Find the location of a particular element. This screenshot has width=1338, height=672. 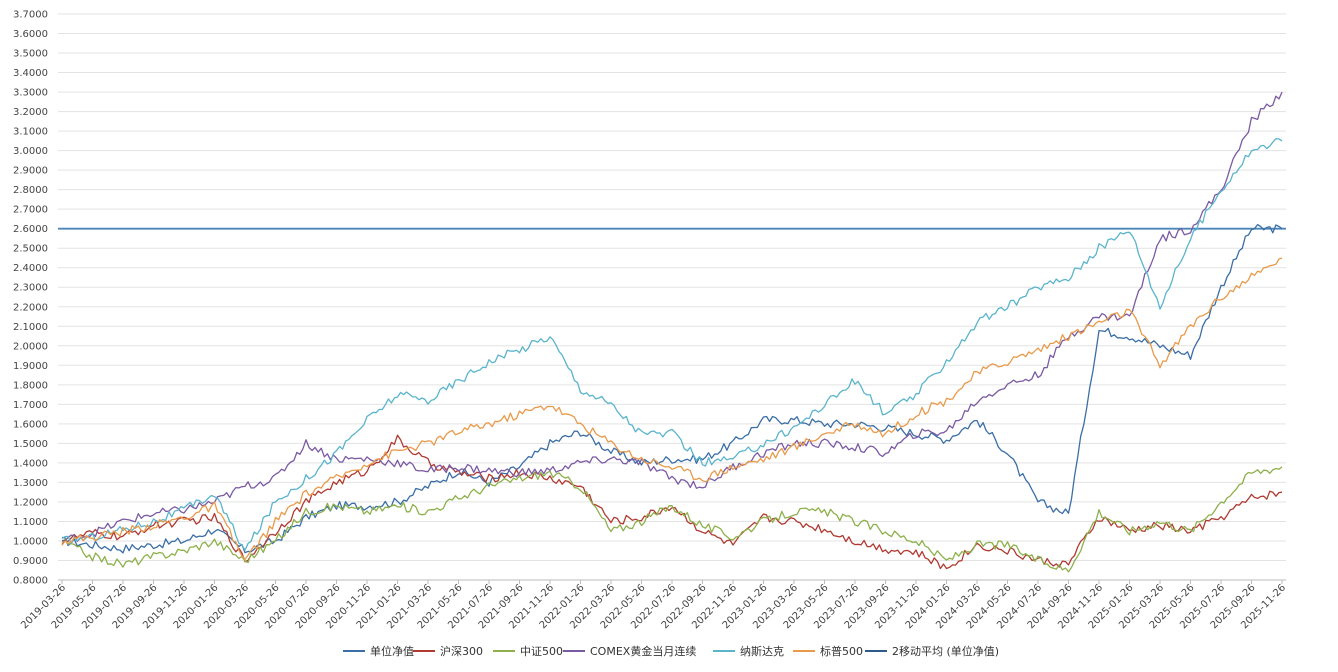

y-tick-label: 3.1000 is located at coordinates (30, 132).